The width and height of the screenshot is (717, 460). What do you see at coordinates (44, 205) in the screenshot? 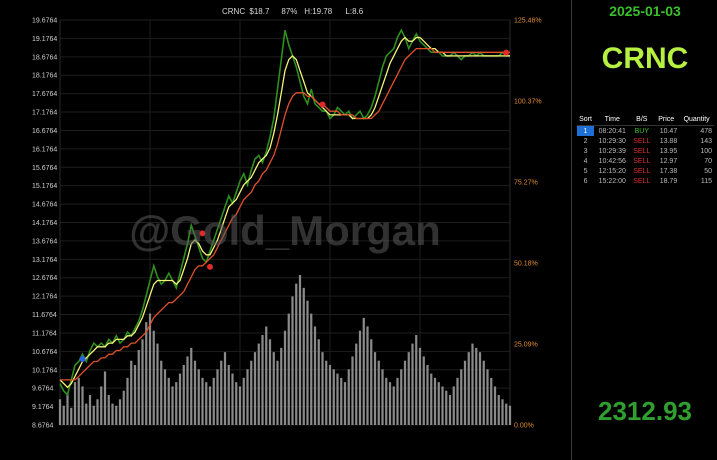
I see `y-tick-label-left: 14.6764` at bounding box center [44, 205].